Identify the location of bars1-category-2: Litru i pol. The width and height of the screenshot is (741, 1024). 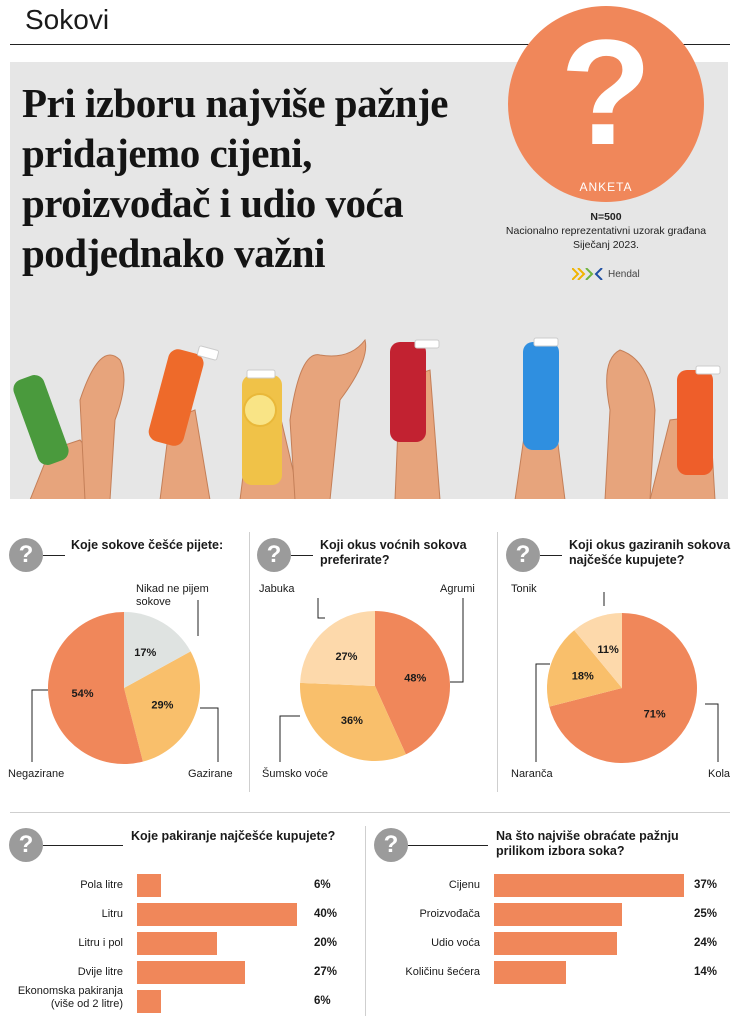
(100, 943).